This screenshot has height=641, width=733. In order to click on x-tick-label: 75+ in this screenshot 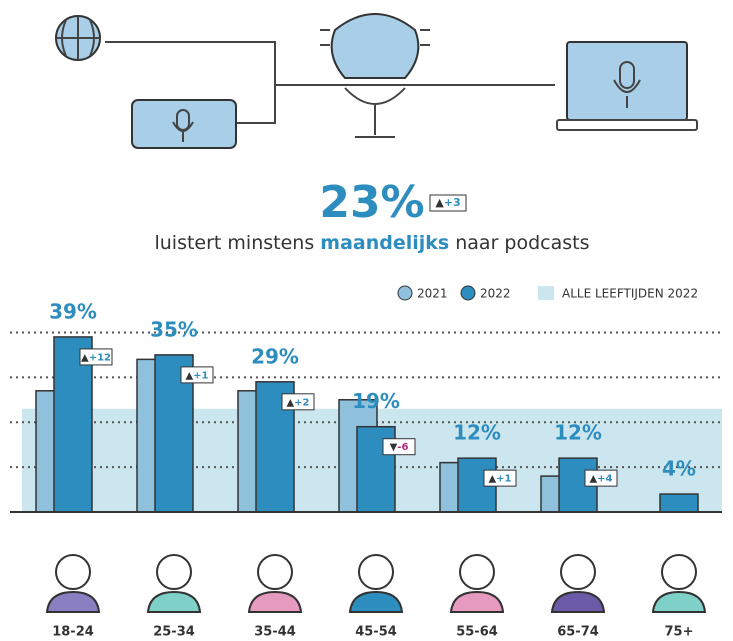, I will do `click(679, 632)`.